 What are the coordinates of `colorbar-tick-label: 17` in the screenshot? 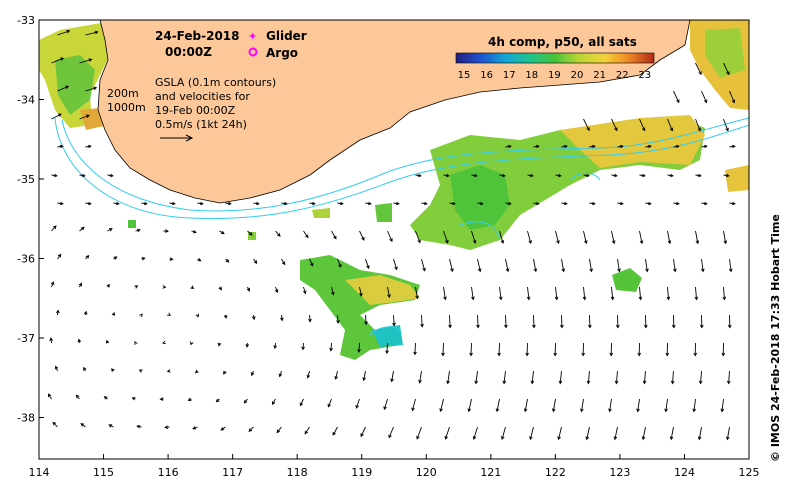 It's located at (509, 75).